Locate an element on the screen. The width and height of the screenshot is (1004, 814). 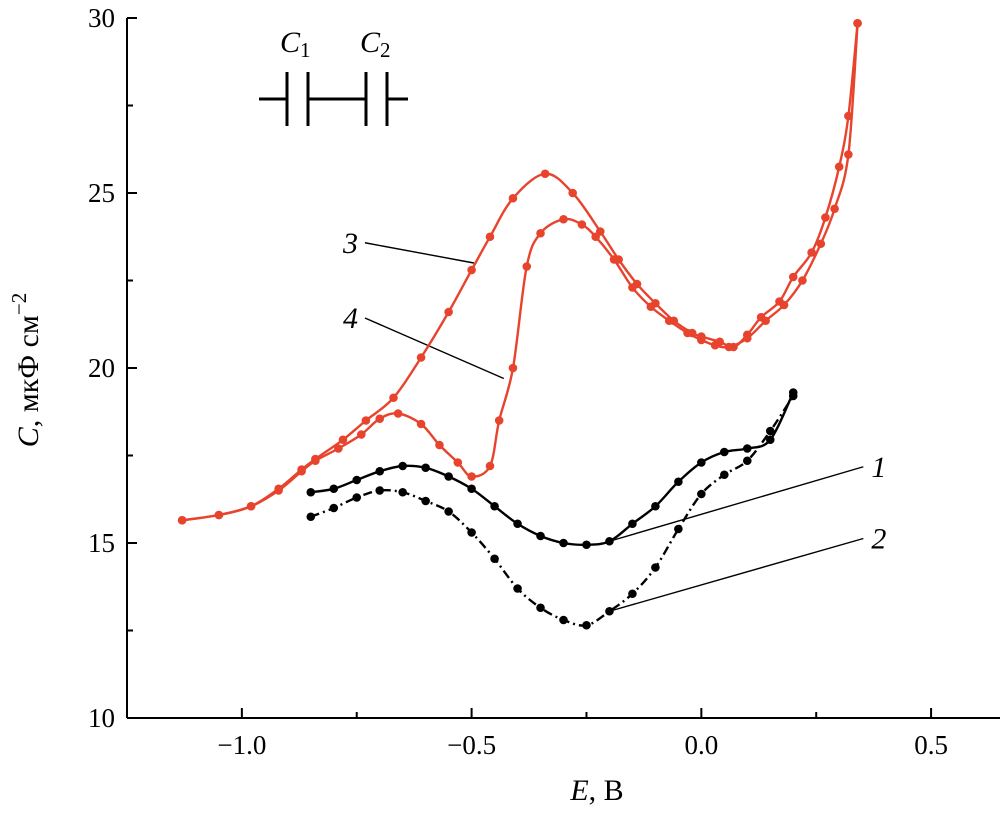
capacitor-c2-label: C2 is located at coordinates (375, 44).